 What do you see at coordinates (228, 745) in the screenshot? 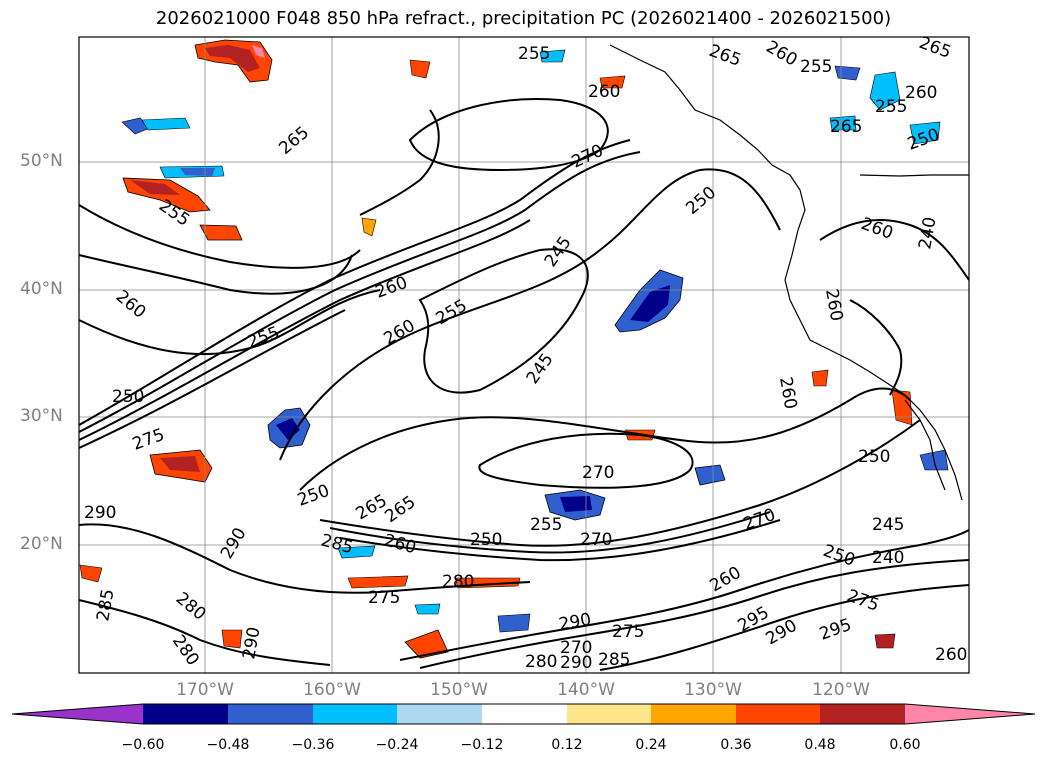
I see `colorbar-tick-label: −0.48` at bounding box center [228, 745].